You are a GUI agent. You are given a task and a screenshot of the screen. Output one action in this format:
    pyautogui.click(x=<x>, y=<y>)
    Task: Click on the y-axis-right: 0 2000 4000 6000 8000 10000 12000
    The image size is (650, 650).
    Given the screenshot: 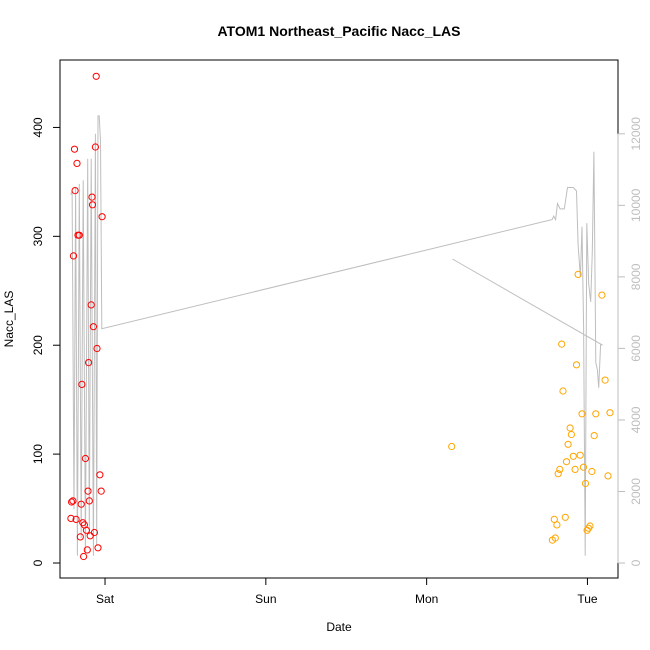 What is the action you would take?
    pyautogui.click(x=630, y=341)
    